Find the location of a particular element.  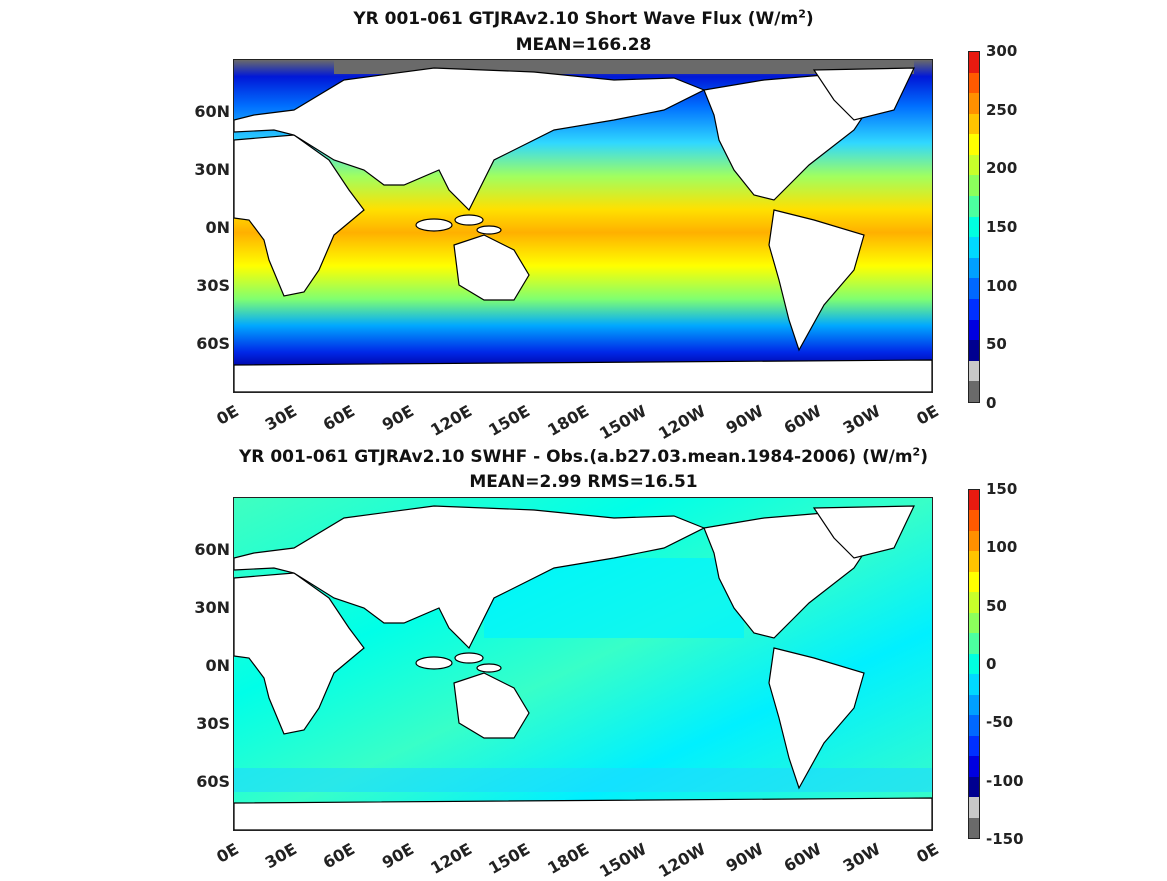

panel2-lon-label: 150E is located at coordinates (509, 858).